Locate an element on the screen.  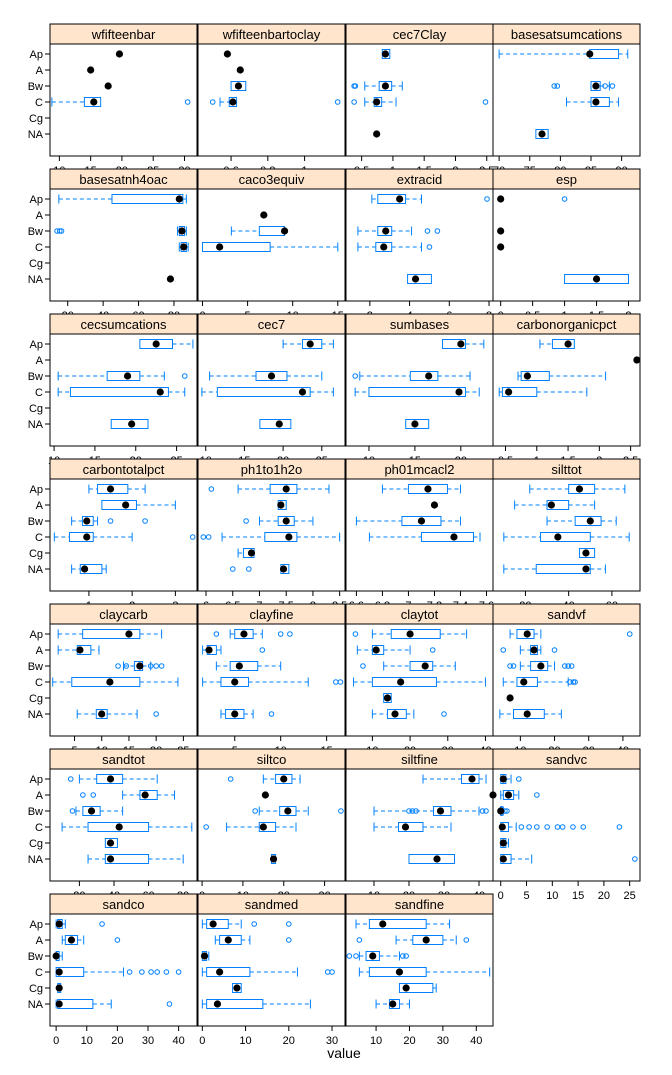
panel-basesatnh4oac: basesatnh4oac20406080ApABwCCgNA is located at coordinates (113, 245).